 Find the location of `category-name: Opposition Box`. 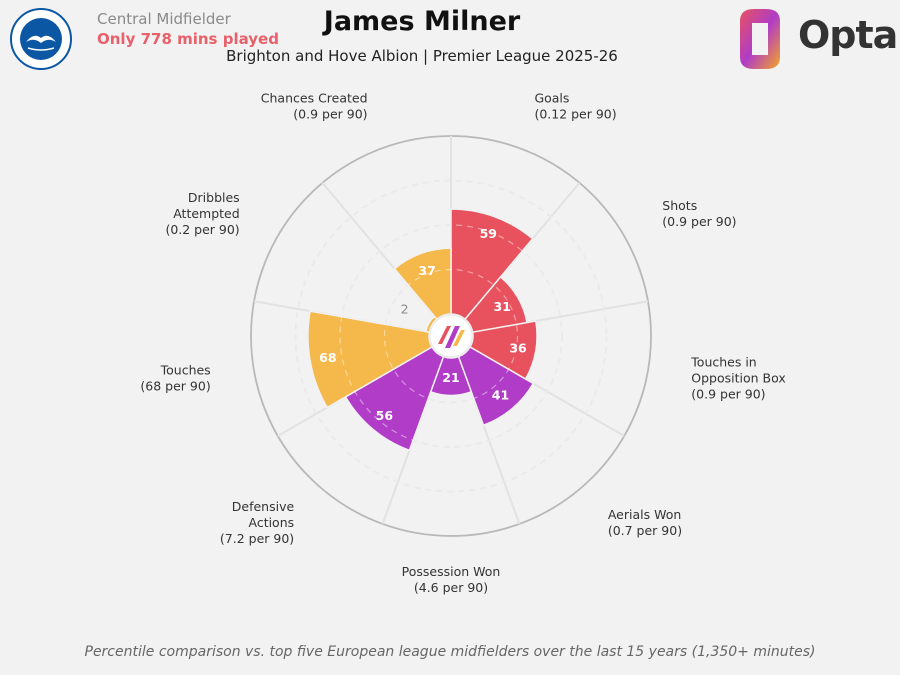

category-name: Opposition Box is located at coordinates (738, 377).